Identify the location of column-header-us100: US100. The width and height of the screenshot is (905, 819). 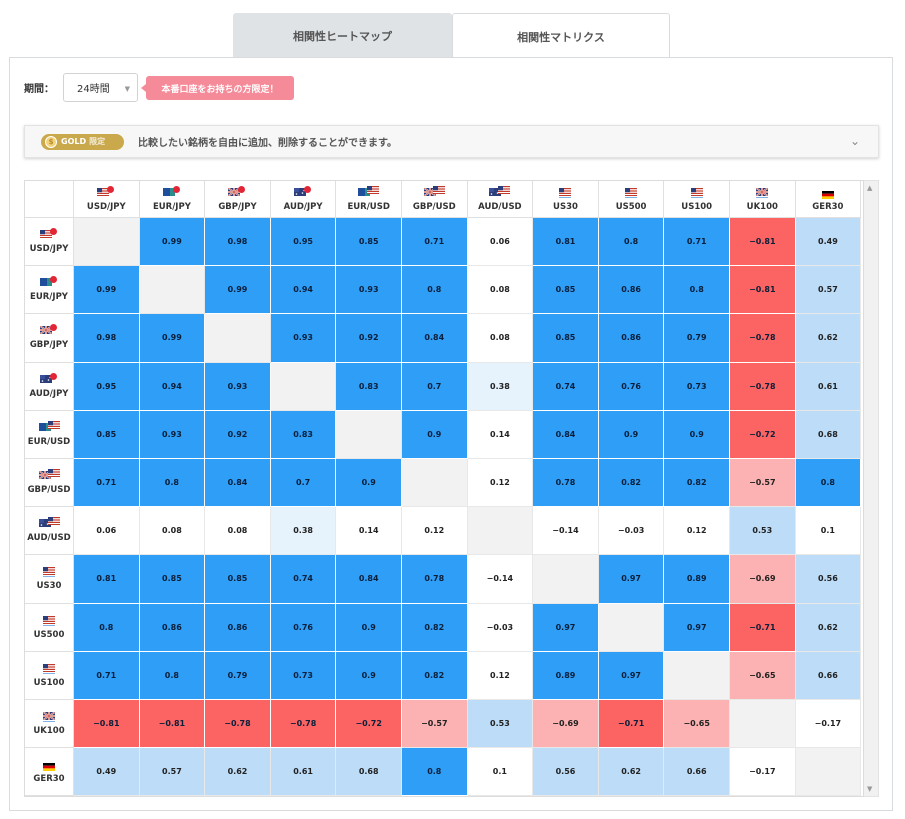
(697, 199).